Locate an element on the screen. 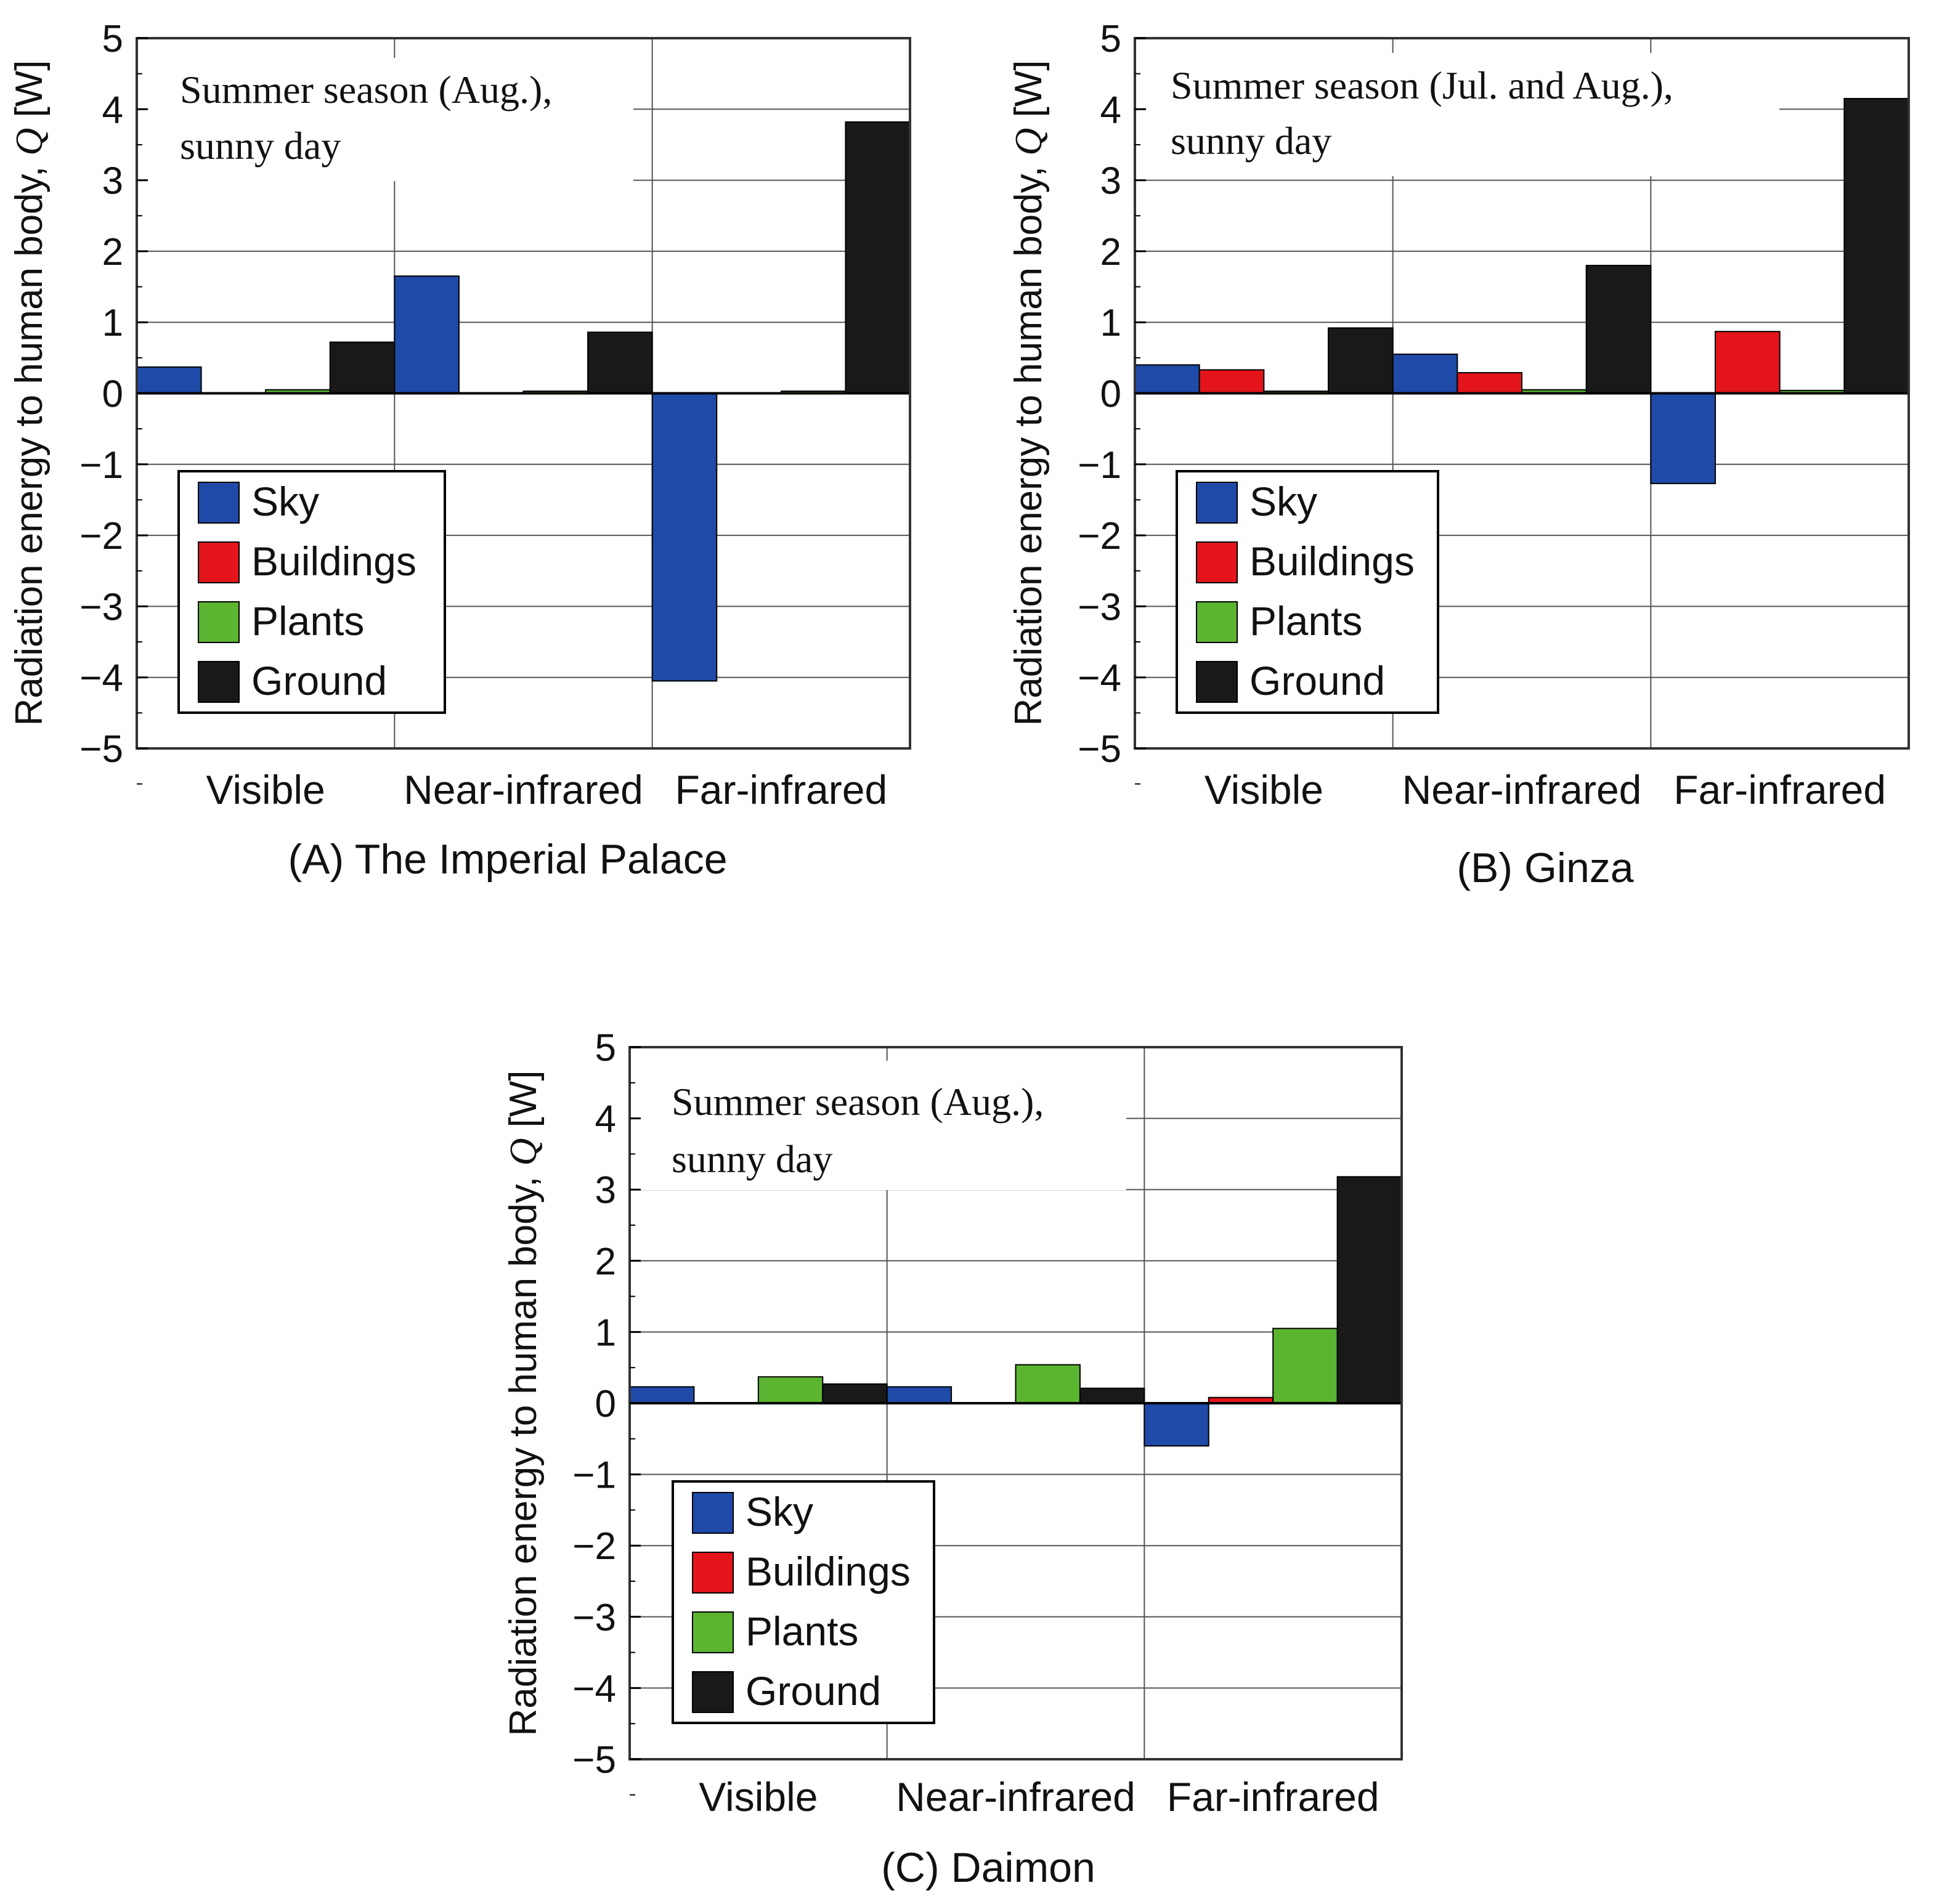 The image size is (1934, 1904). bar-buildings-near-infrared is located at coordinates (1489, 383).